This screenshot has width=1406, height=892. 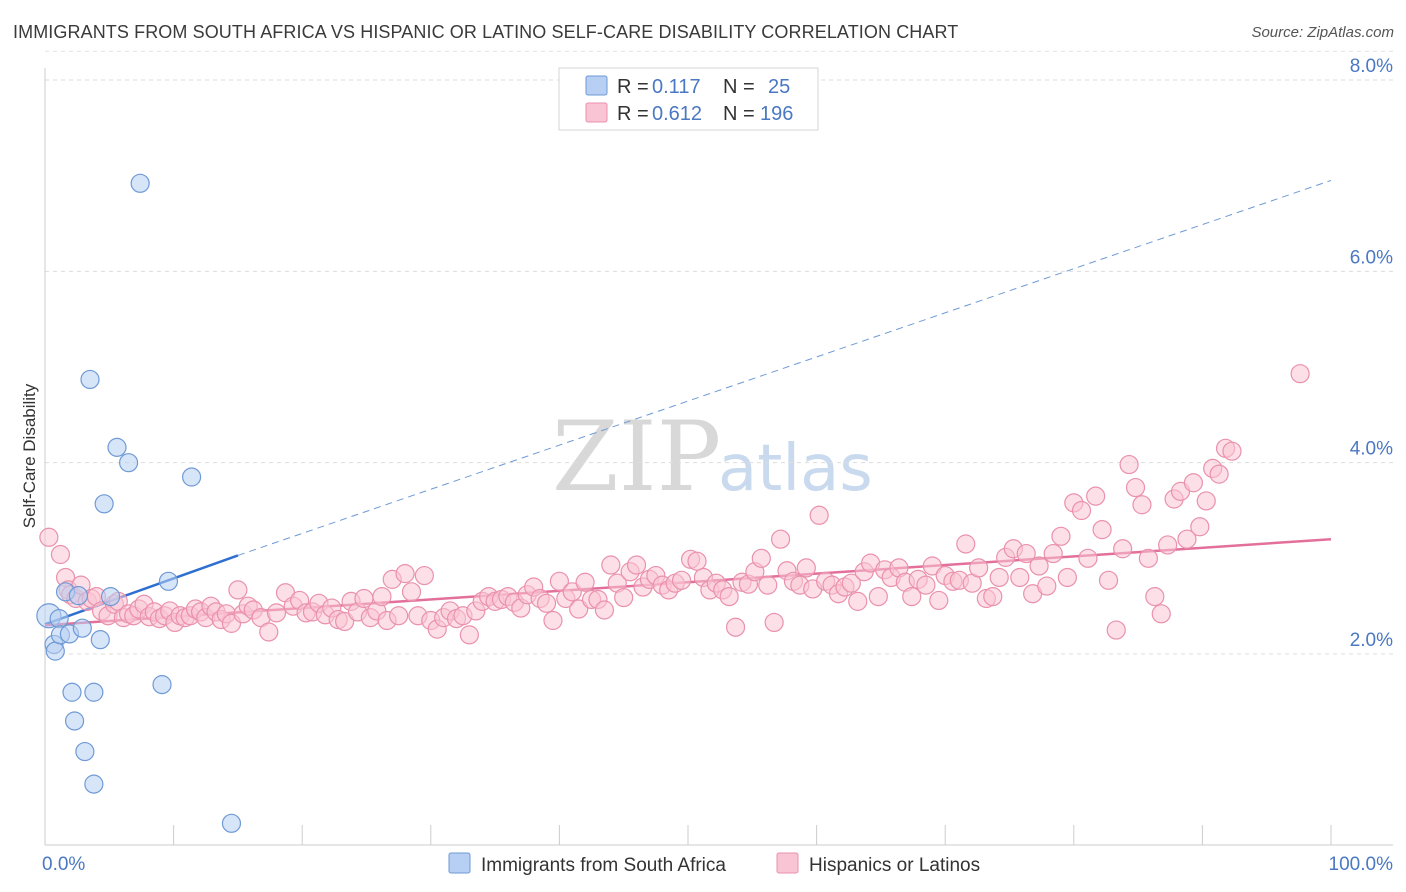 I want to click on legend: R = 0.117 N = 25 R = 0.612 N = 196, so click(x=688, y=99).